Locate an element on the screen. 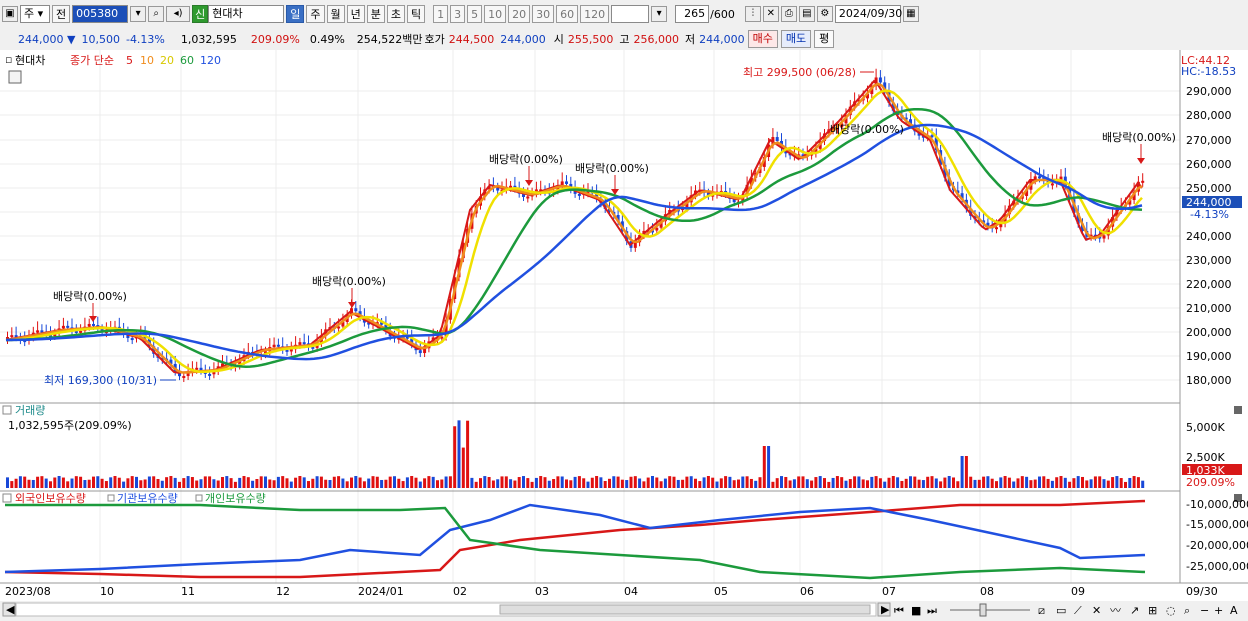 This screenshot has width=1248, height=621. zoom-out-icon: − is located at coordinates (1204, 610).